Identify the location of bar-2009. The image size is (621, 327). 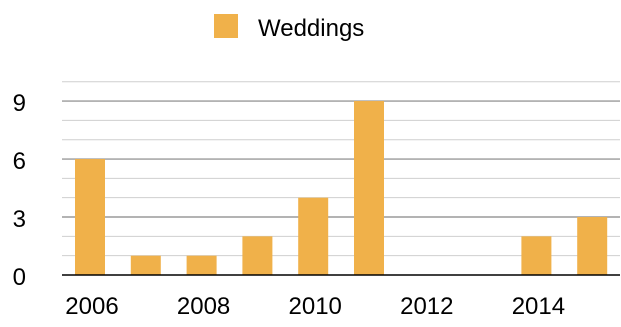
(257, 255).